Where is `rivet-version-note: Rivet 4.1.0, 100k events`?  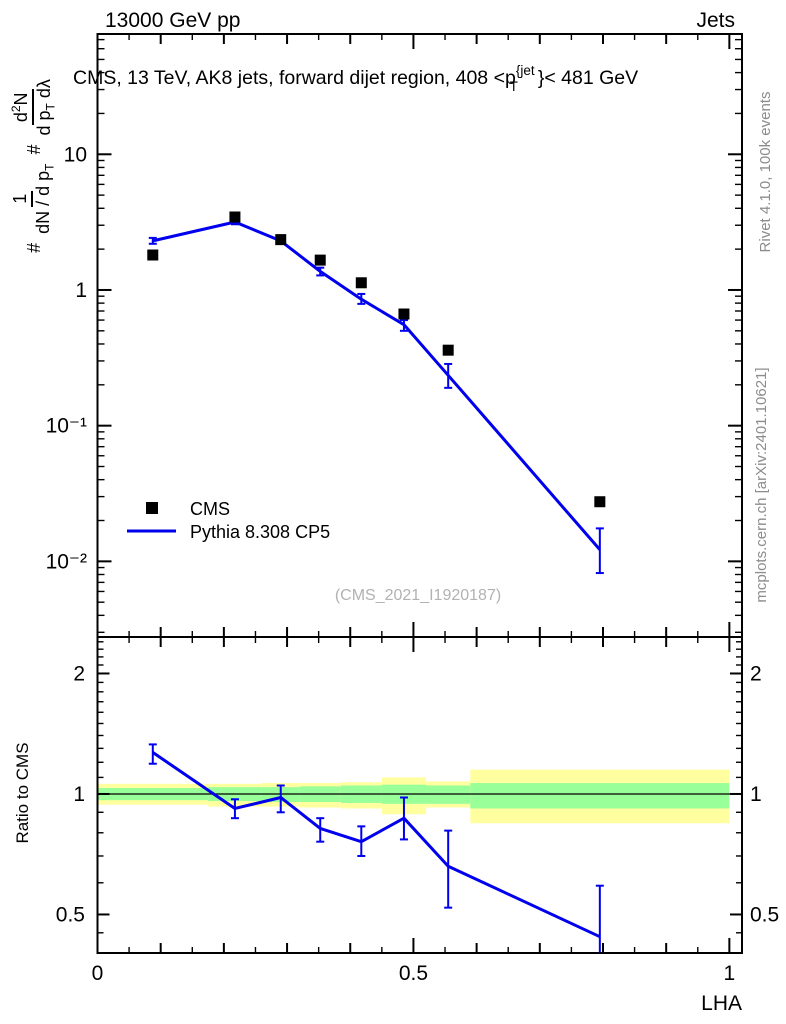 rivet-version-note: Rivet 4.1.0, 100k events is located at coordinates (765, 172).